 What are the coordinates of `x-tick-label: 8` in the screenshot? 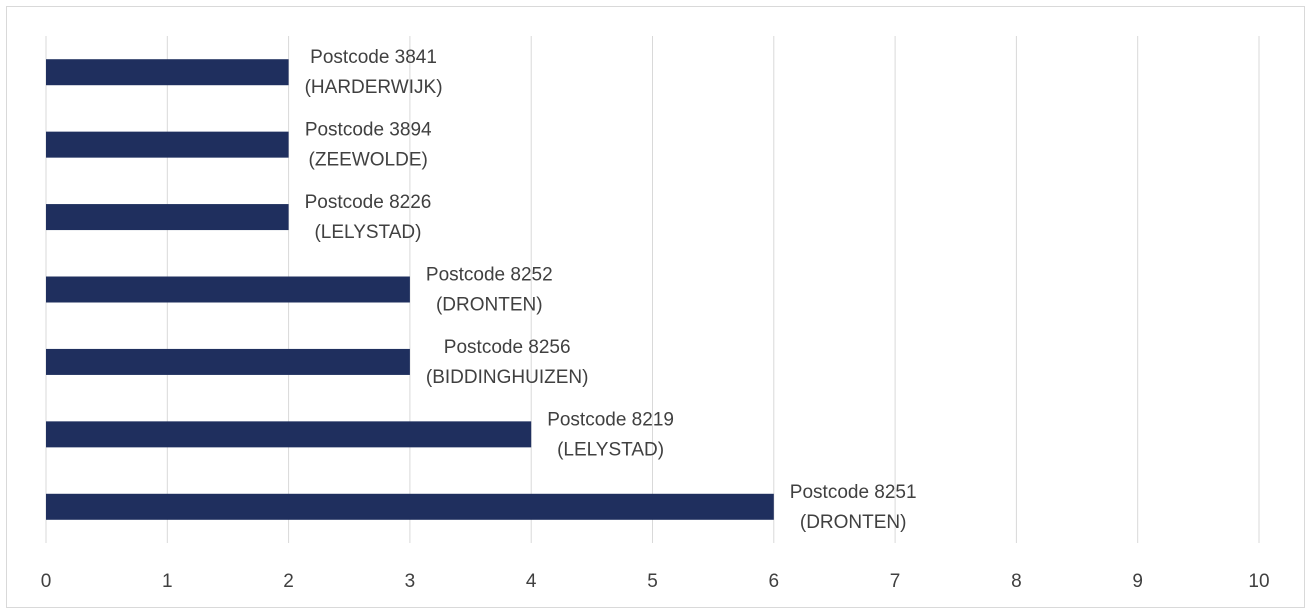 It's located at (1016, 581).